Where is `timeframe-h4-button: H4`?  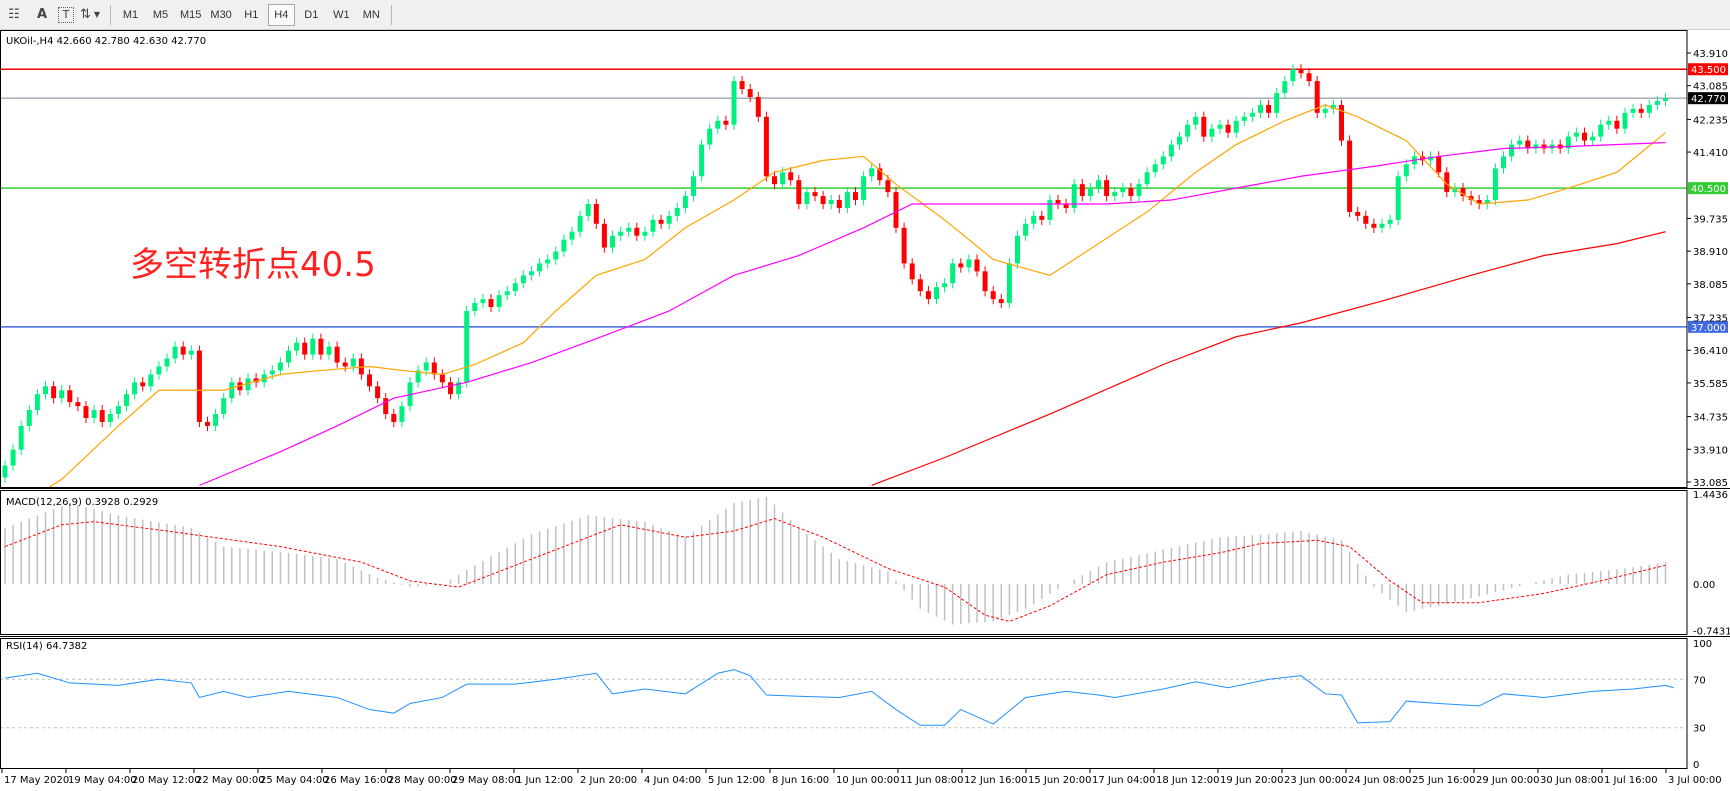
timeframe-h4-button: H4 is located at coordinates (281, 14).